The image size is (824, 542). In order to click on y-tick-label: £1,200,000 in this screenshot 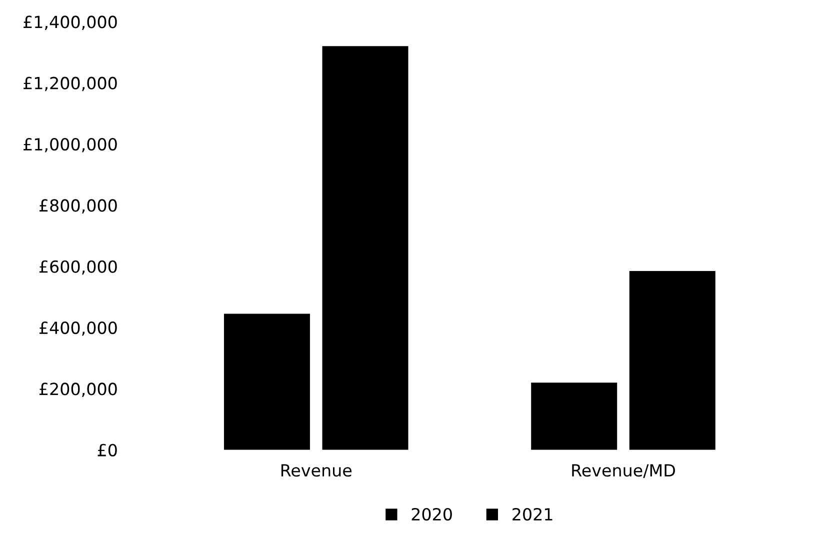, I will do `click(70, 84)`.